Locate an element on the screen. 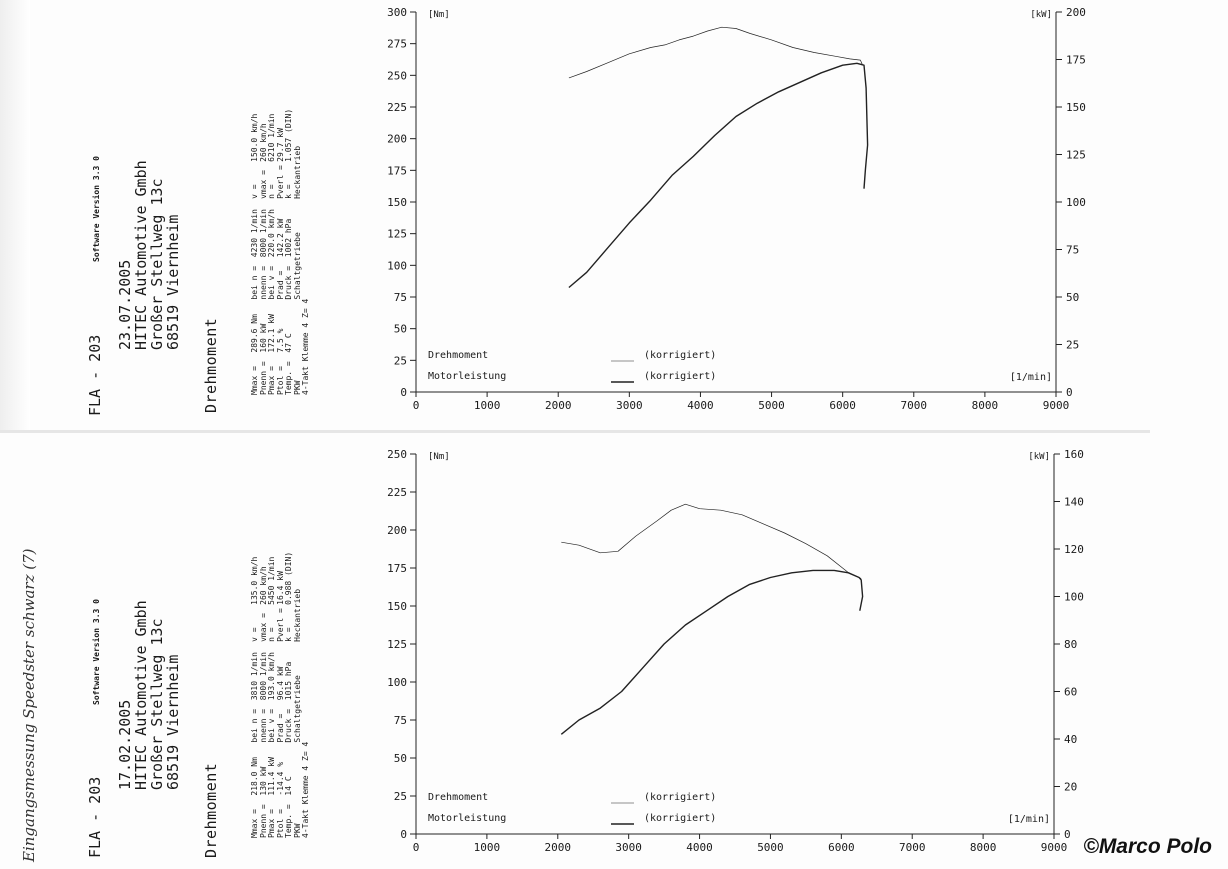  y-tick-label-right: 75 is located at coordinates (1072, 250).